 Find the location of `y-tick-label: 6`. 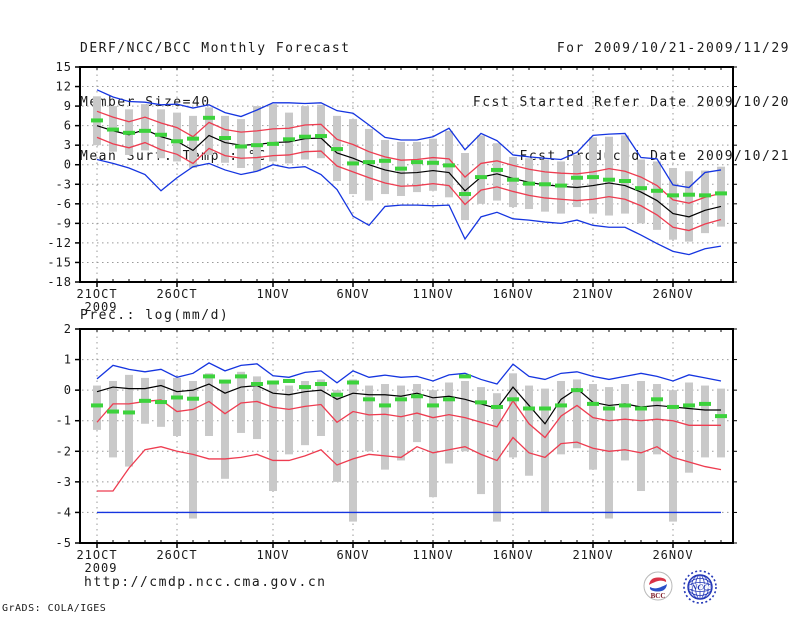

y-tick-label: 6 is located at coordinates (68, 126).